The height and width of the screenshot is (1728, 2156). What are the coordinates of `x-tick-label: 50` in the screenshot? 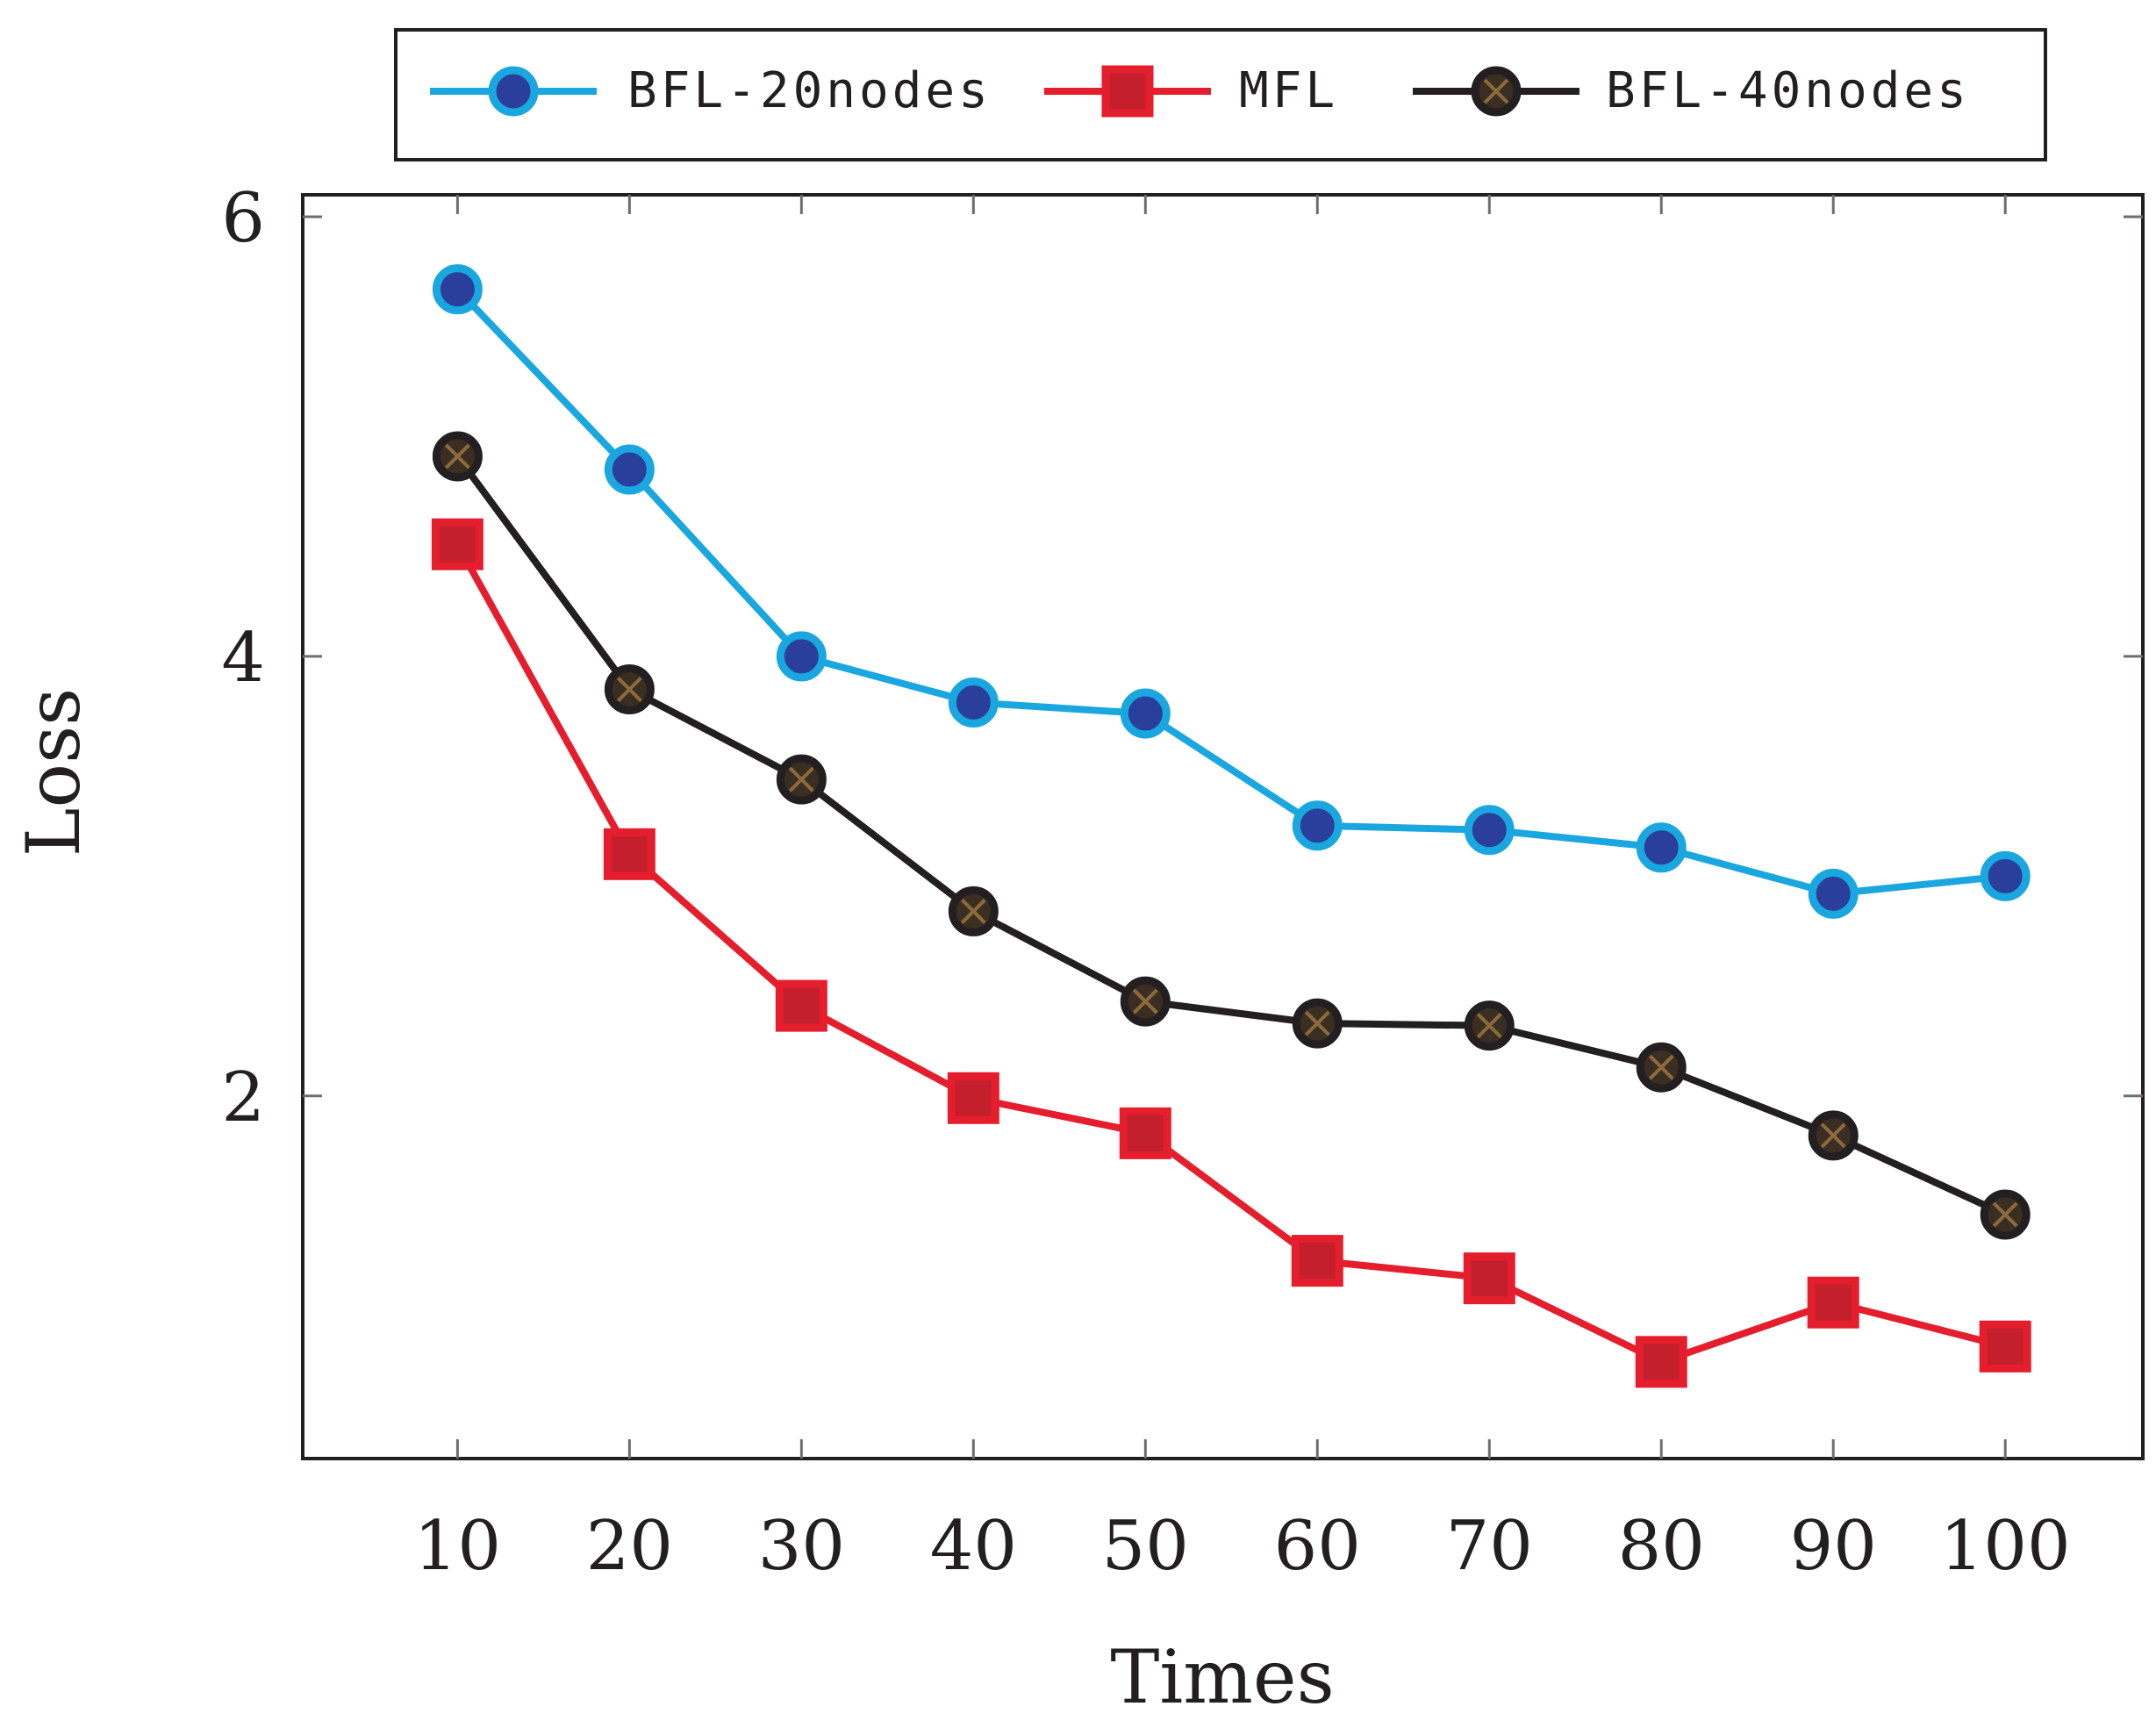 It's located at (1145, 1546).